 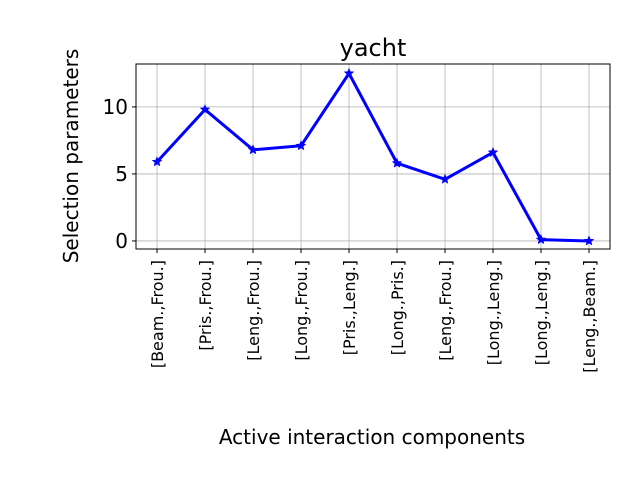 I want to click on x-tick-label: [Long.,Frou.], so click(x=301, y=310).